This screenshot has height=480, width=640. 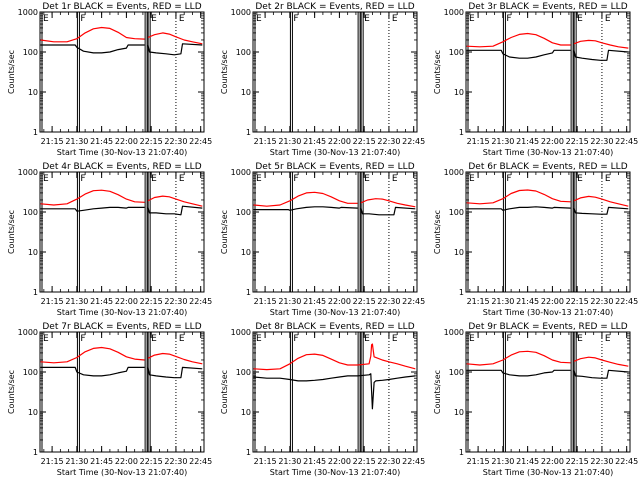 I want to click on panel-title: Det 8r BLACK = Events, RED = LLD, so click(x=334, y=327).